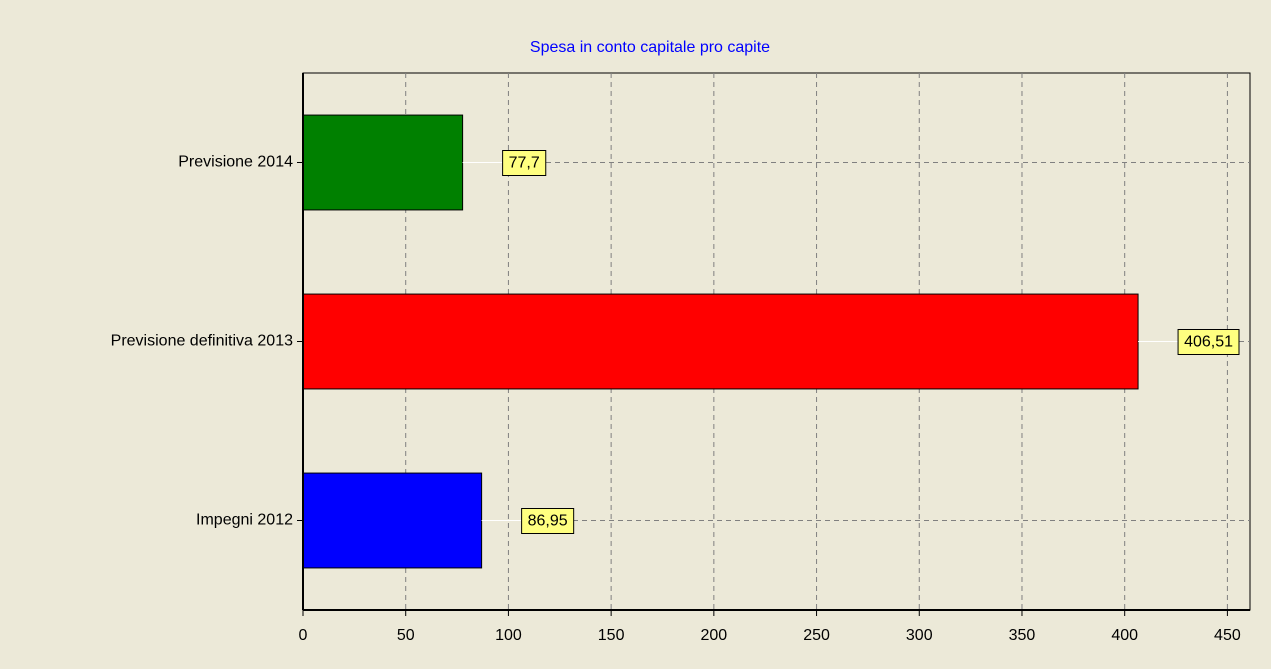  I want to click on x-tick-label: 450, so click(1227, 635).